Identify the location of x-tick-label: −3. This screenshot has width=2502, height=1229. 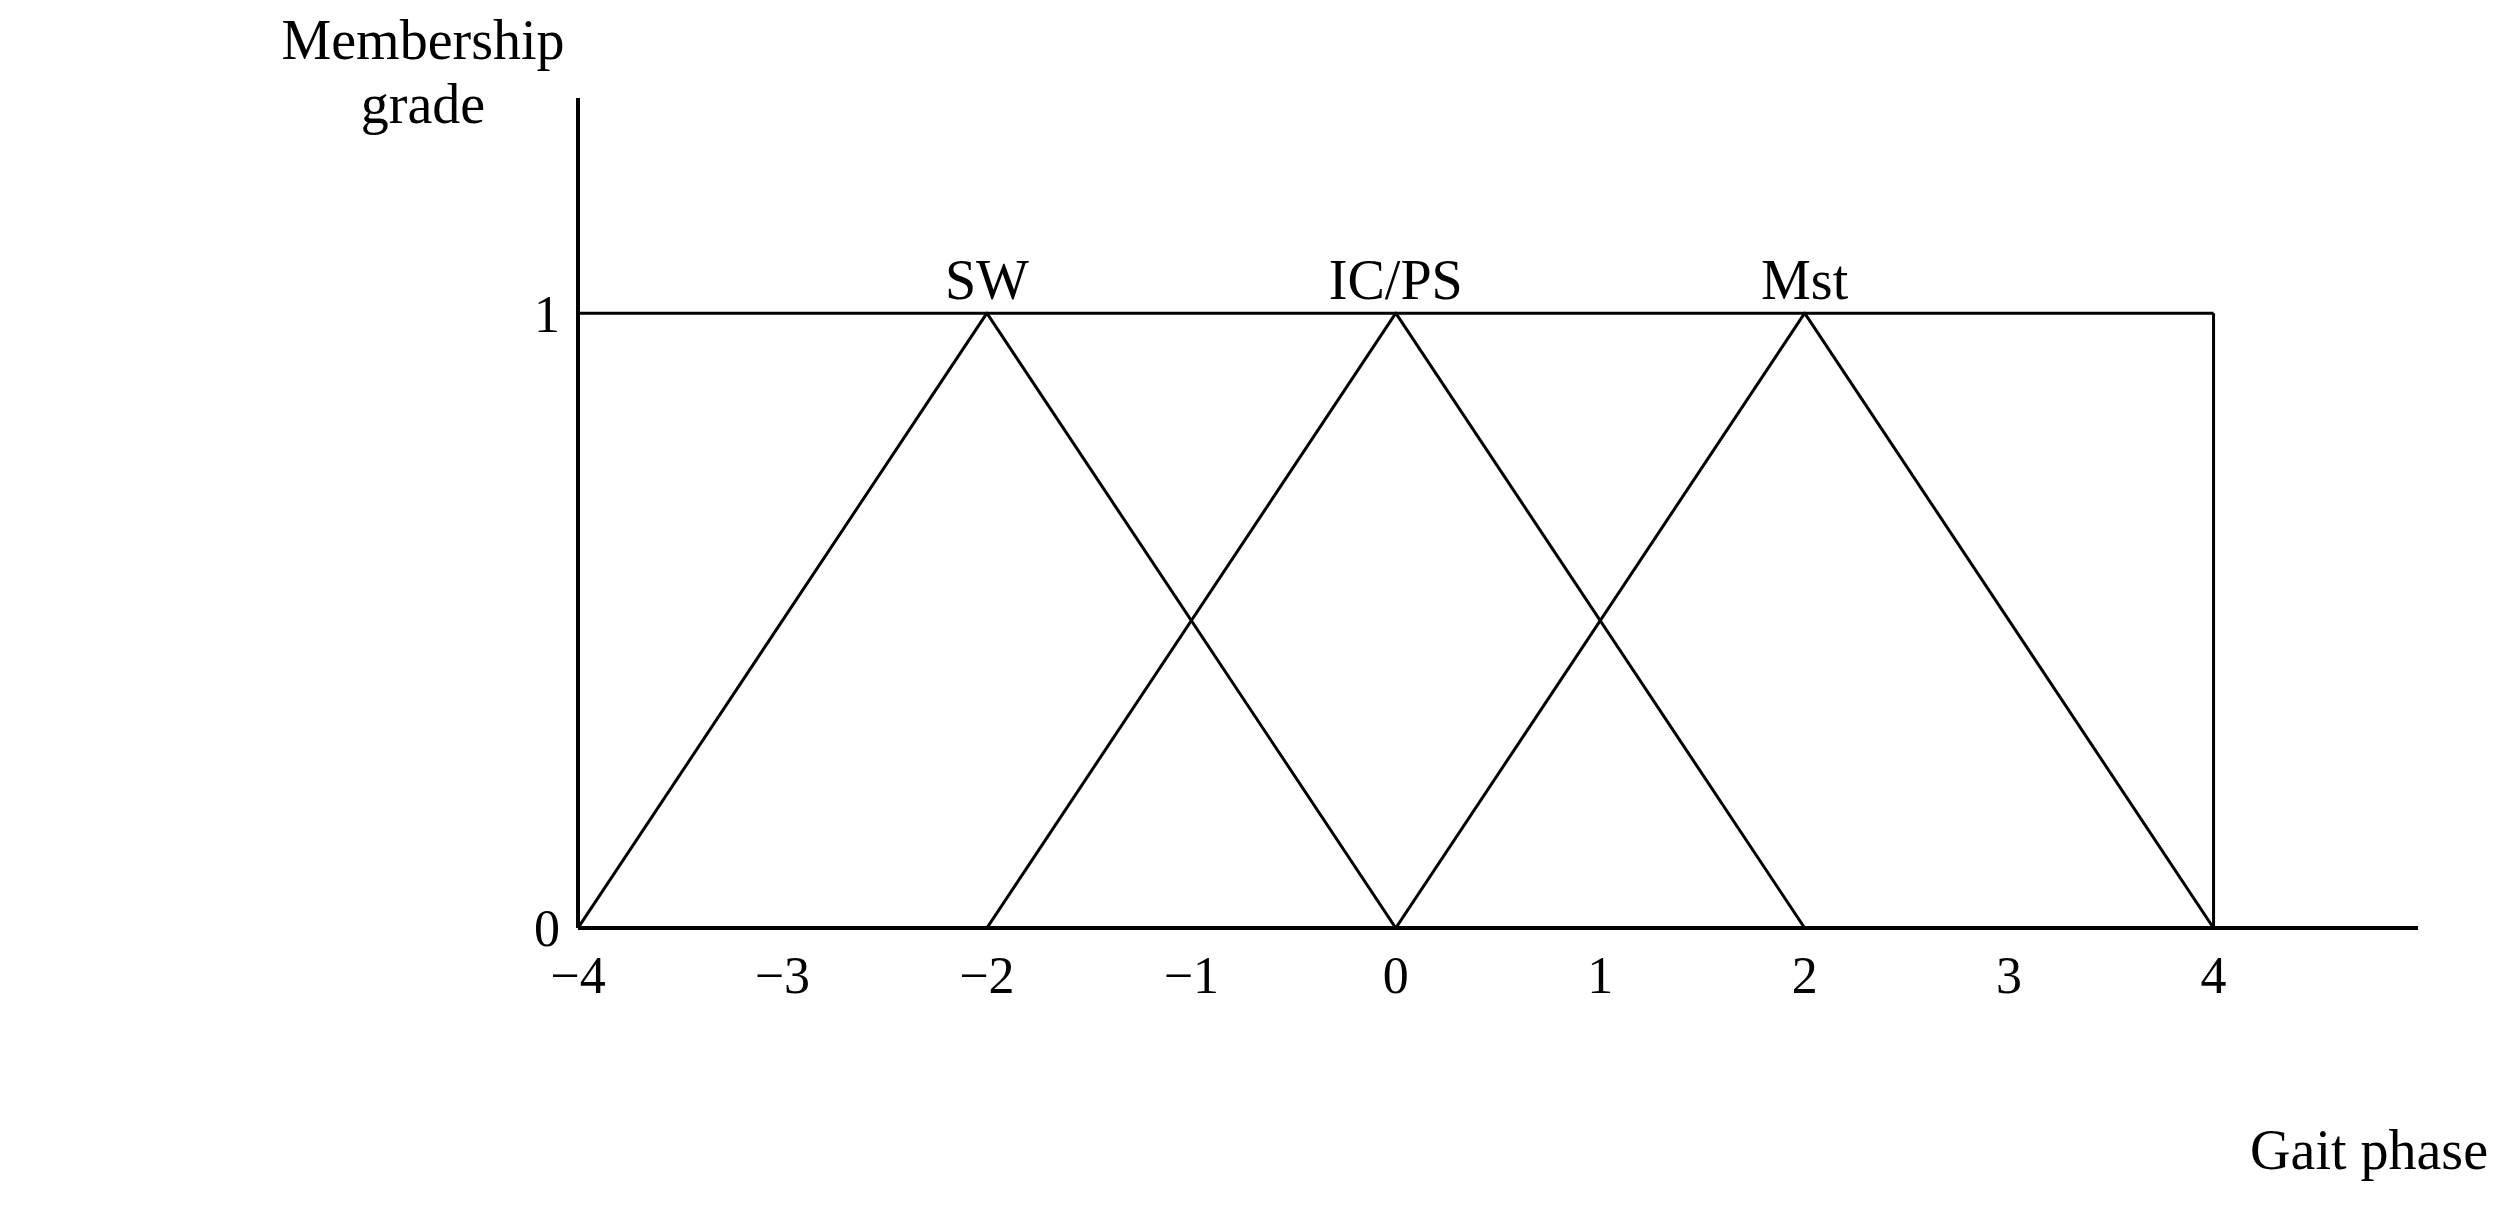
(782, 975).